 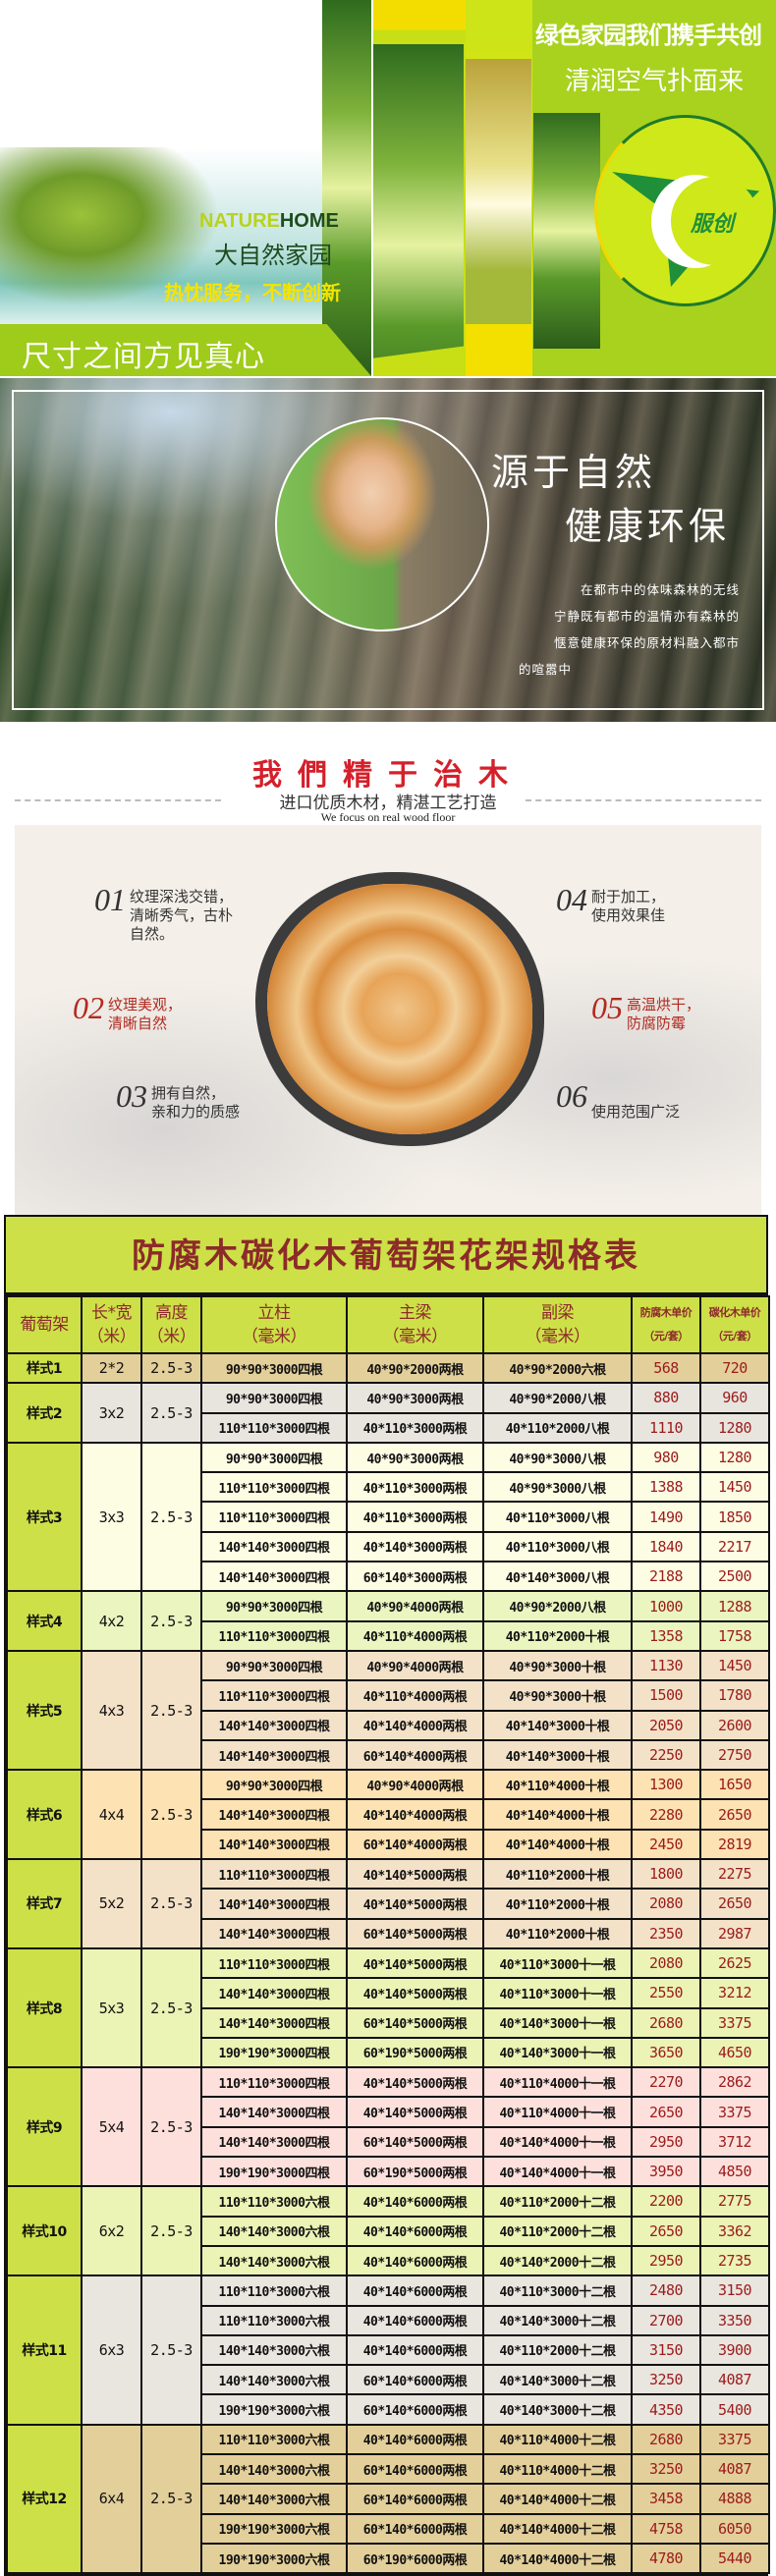 What do you see at coordinates (44, 2008) in the screenshot?
I see `style-cell: 样式8` at bounding box center [44, 2008].